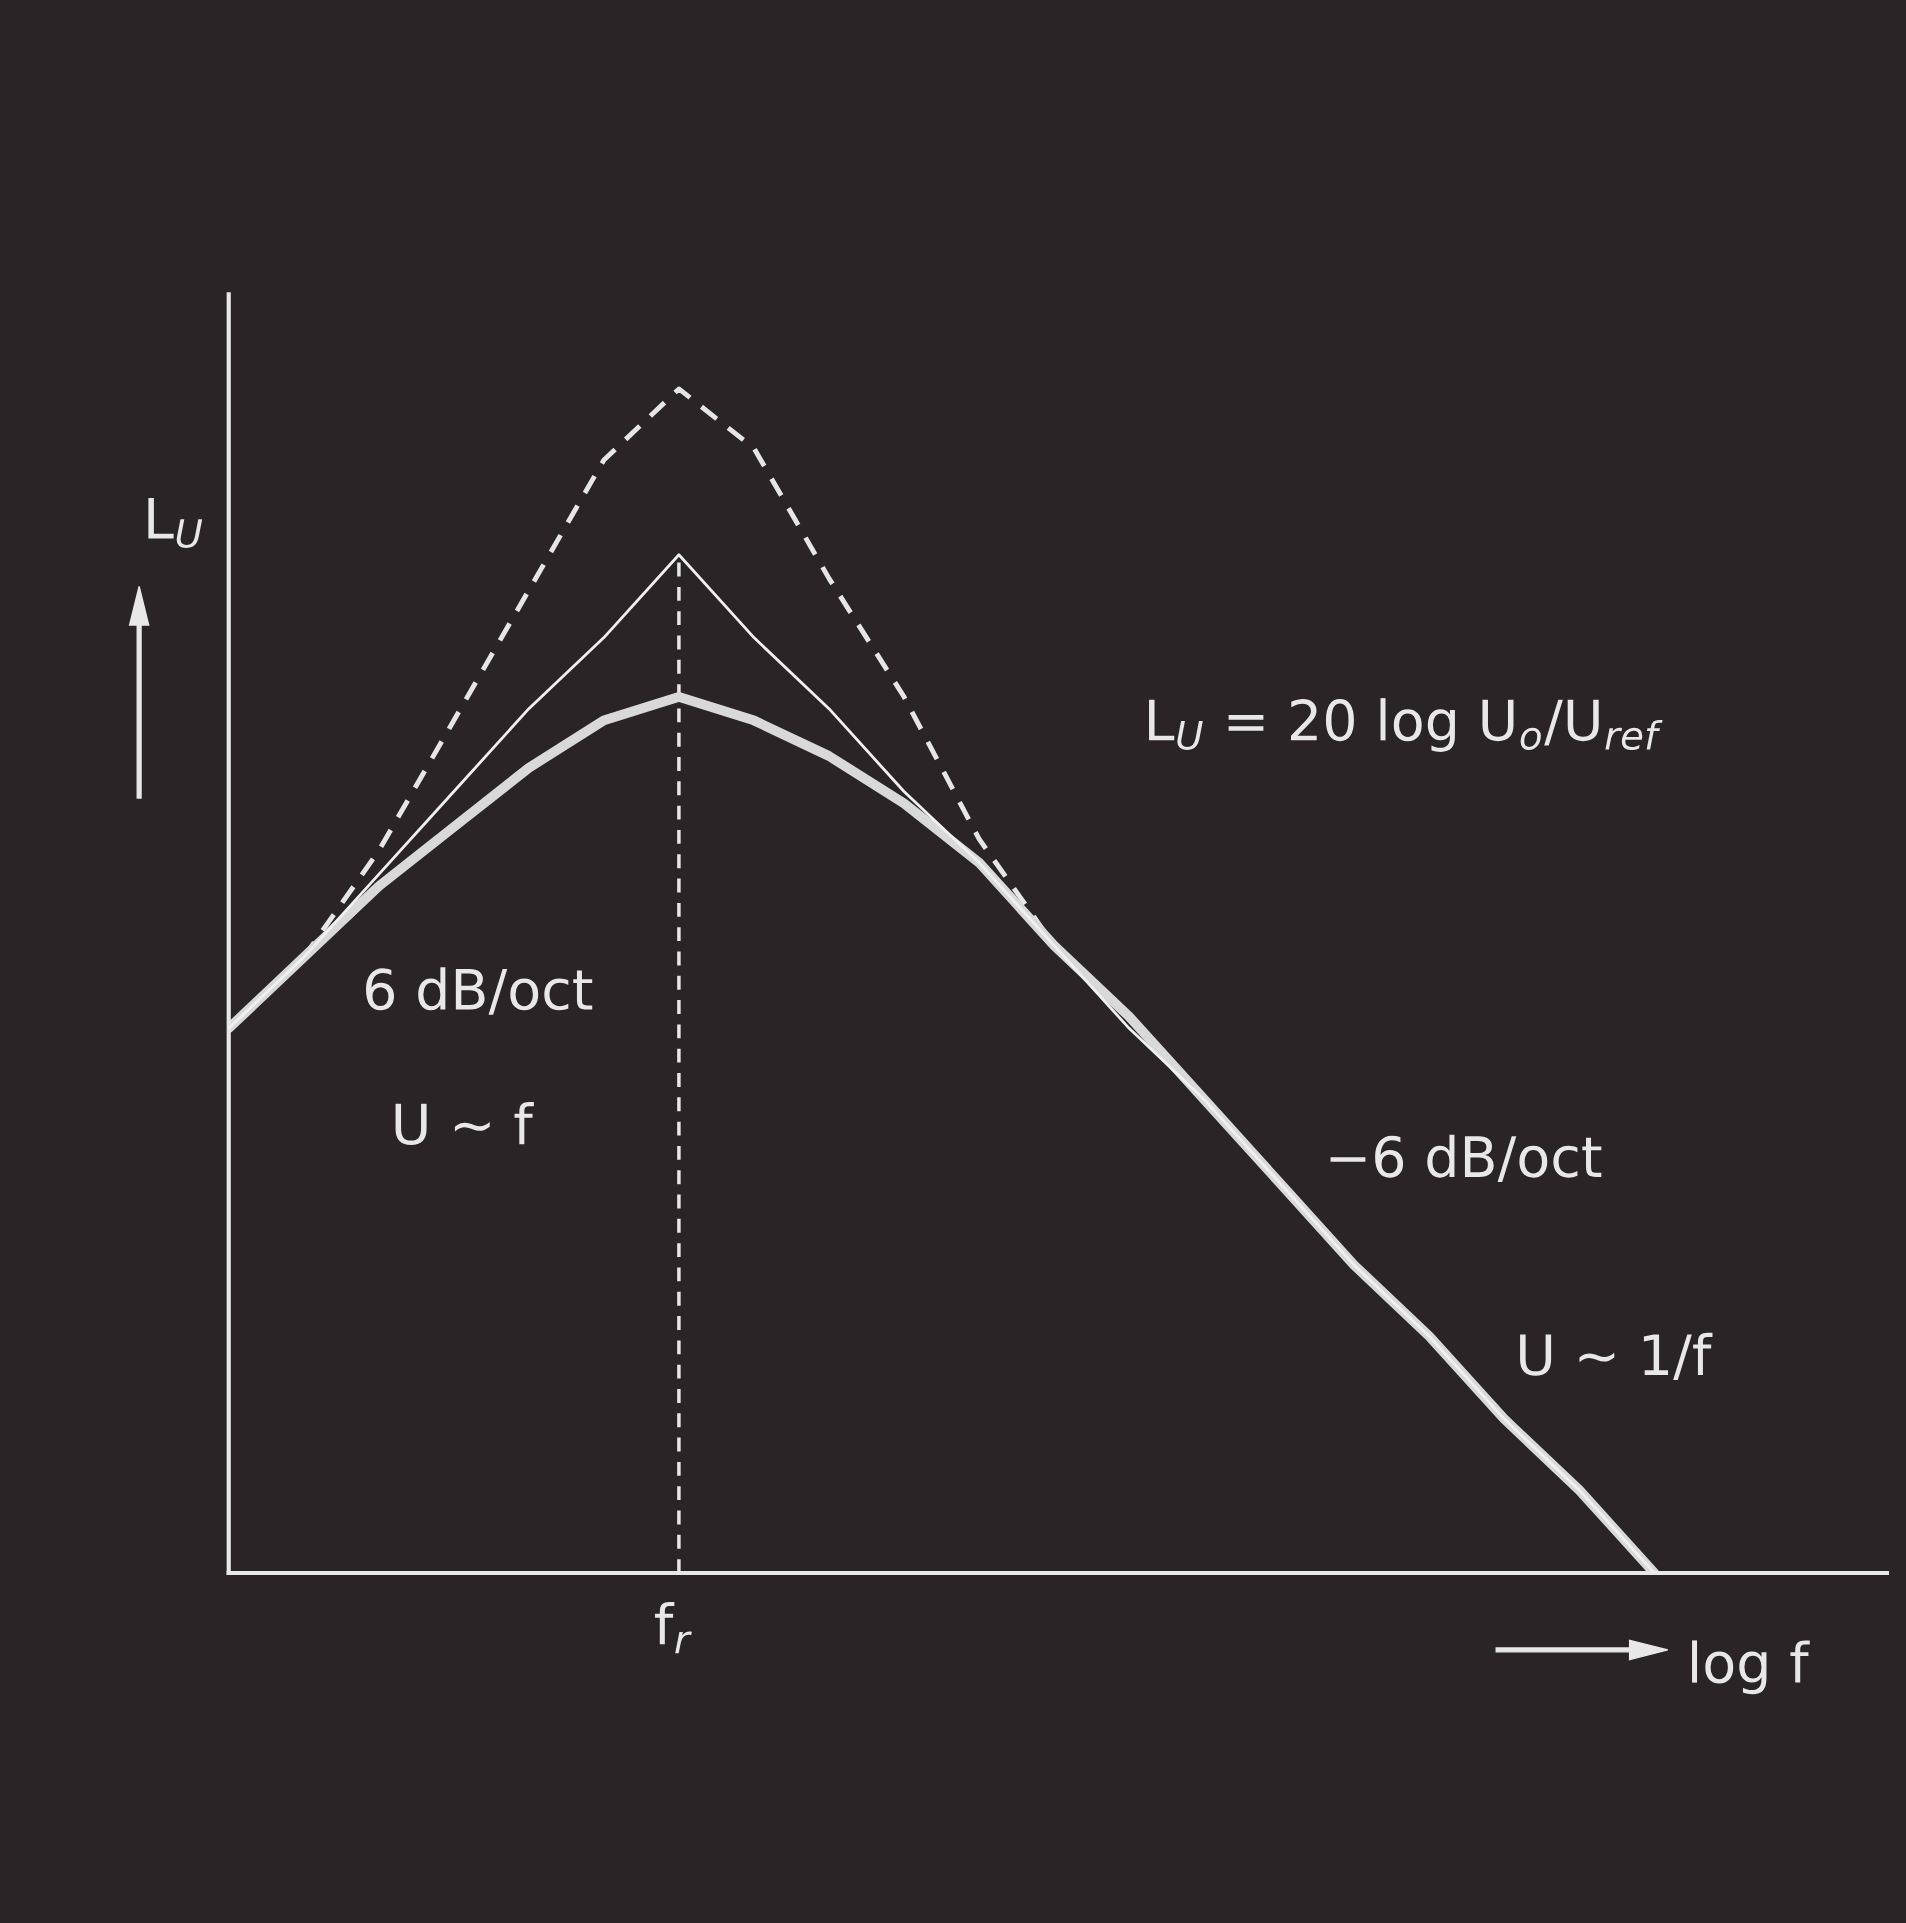 This screenshot has width=1906, height=1923. What do you see at coordinates (464, 1123) in the screenshot?
I see `annotation: U ~ f` at bounding box center [464, 1123].